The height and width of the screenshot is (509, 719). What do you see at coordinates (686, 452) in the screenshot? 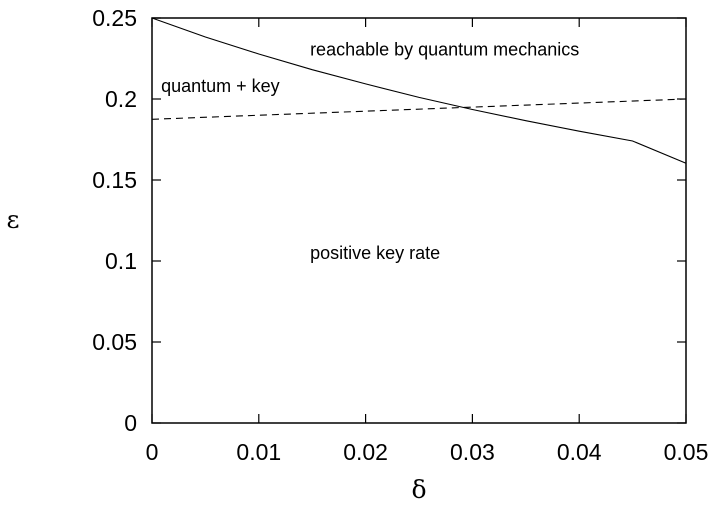
I see `x-tick-label: 0.05` at bounding box center [686, 452].